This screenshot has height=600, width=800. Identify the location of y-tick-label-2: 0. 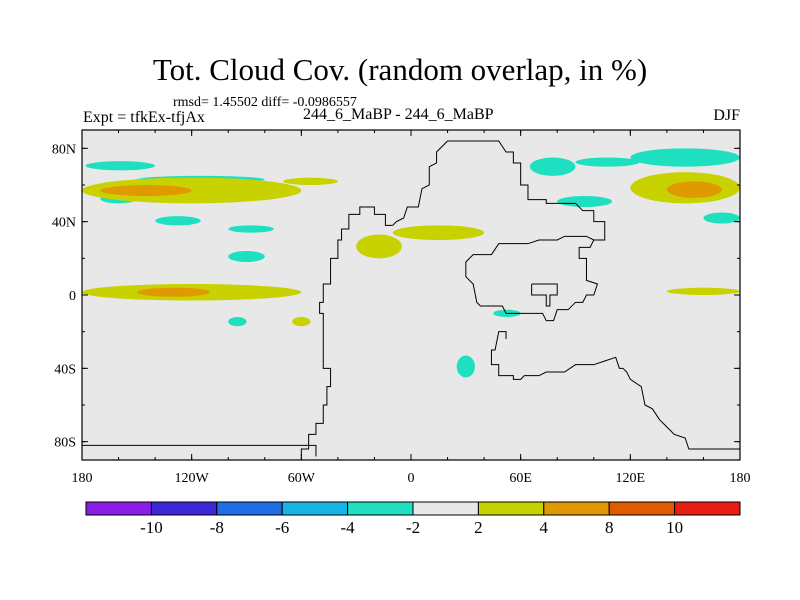
(72, 296).